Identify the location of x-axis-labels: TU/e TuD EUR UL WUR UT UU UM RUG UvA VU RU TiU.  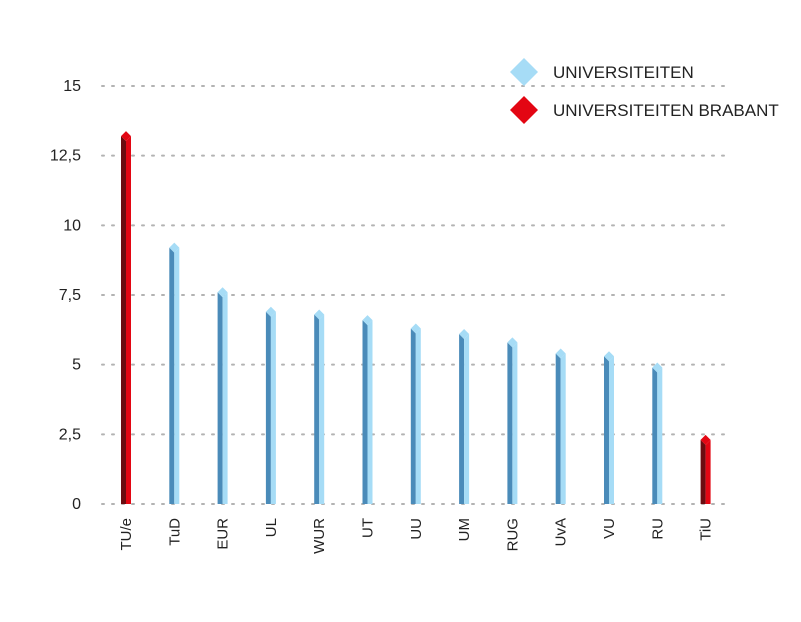
(416, 536).